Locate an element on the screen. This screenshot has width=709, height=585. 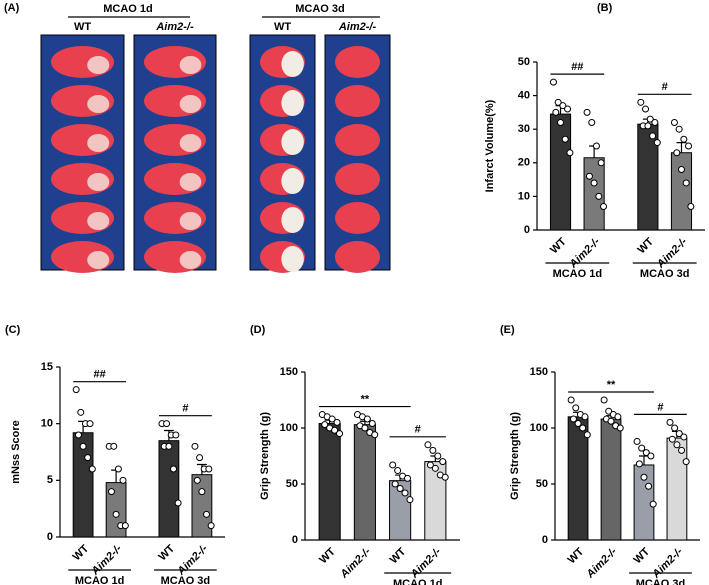
error-bar is located at coordinates (643, 460).